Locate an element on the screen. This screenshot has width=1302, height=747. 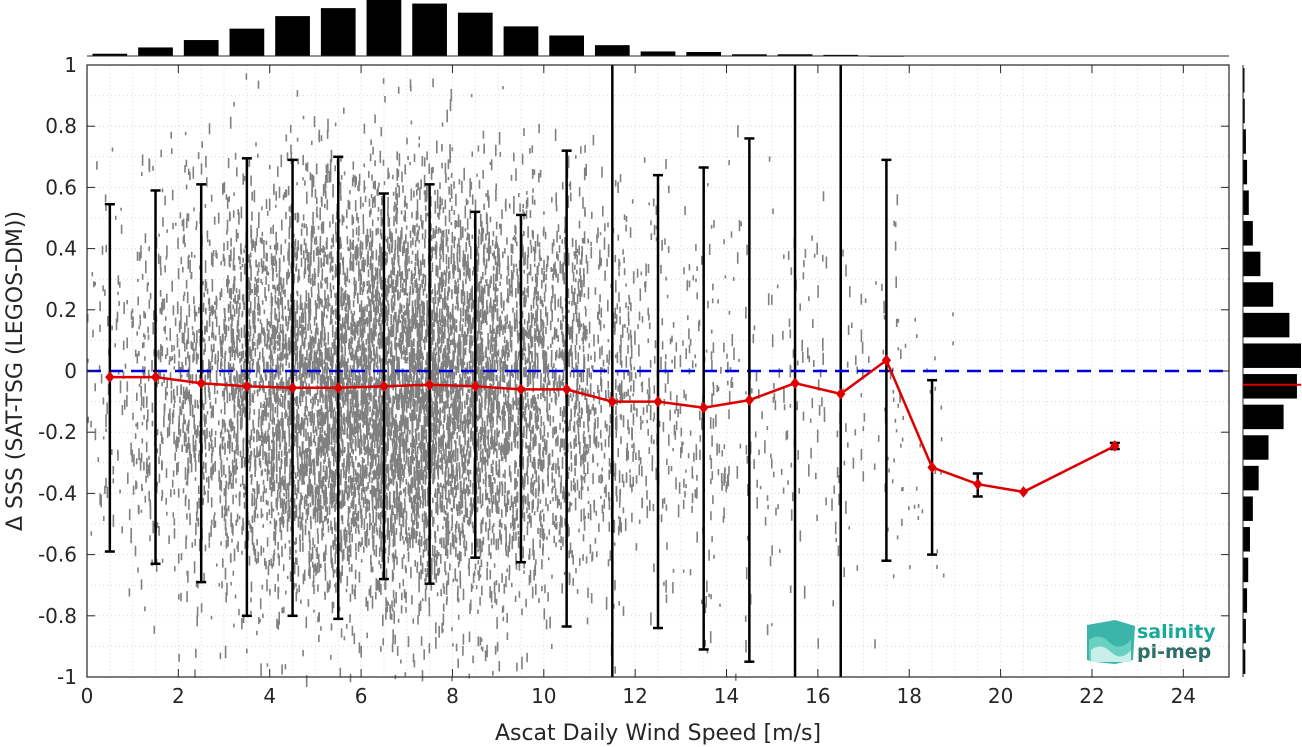
x-tick-label: 6 is located at coordinates (361, 696).